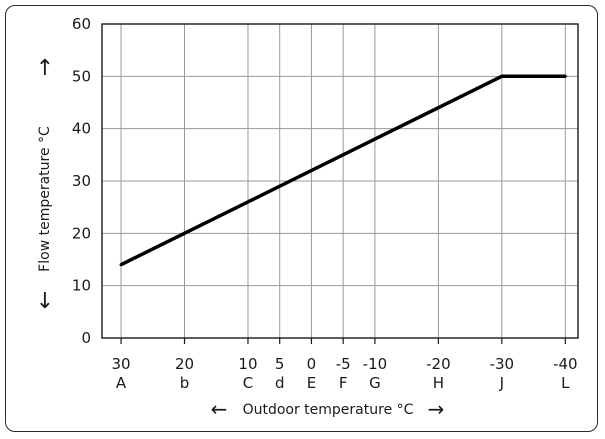  What do you see at coordinates (343, 383) in the screenshot?
I see `x-tick-letter: F` at bounding box center [343, 383].